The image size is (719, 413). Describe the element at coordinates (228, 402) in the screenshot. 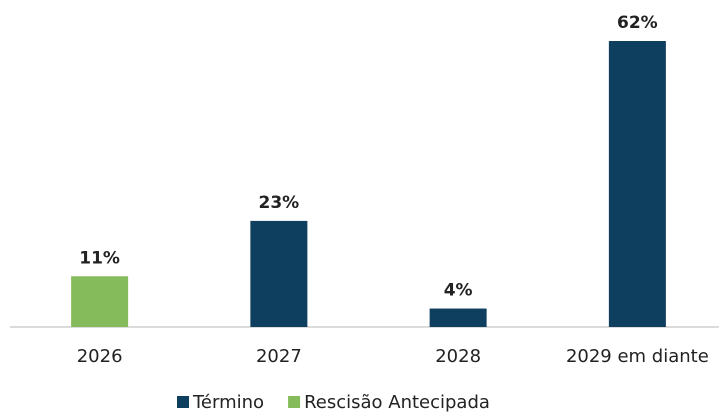

I see `legend-label: Término` at that location.